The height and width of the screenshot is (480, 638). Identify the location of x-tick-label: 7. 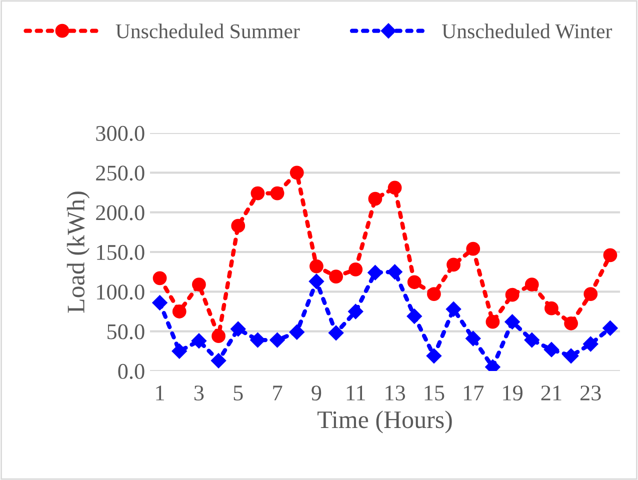
(277, 393).